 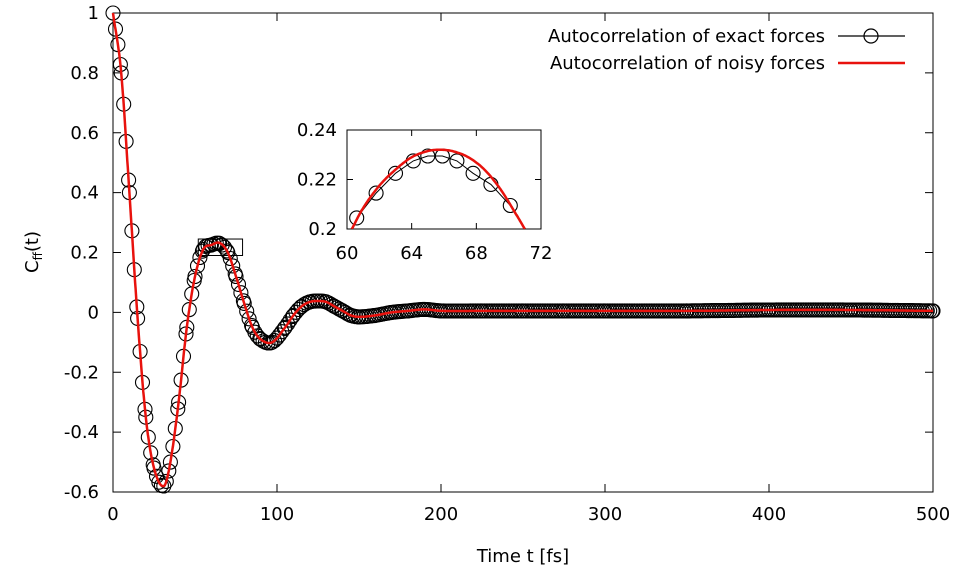 What do you see at coordinates (84, 133) in the screenshot?
I see `y-tick-label: 0.6` at bounding box center [84, 133].